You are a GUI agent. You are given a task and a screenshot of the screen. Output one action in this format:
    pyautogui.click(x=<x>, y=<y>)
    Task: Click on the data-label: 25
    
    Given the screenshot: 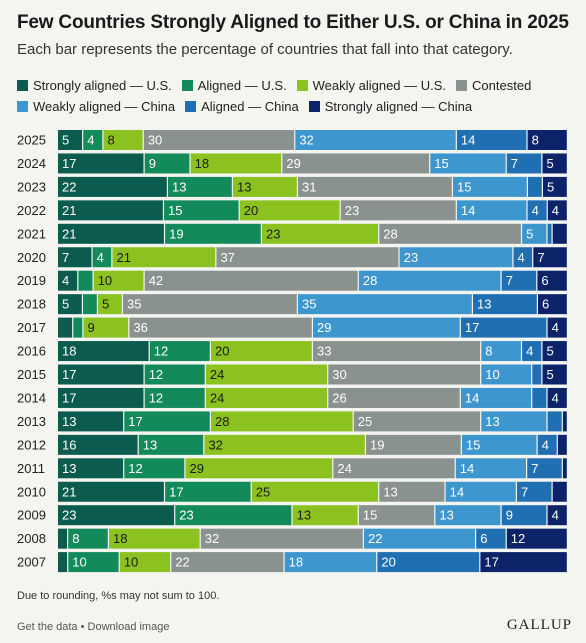 What is the action you would take?
    pyautogui.click(x=365, y=421)
    